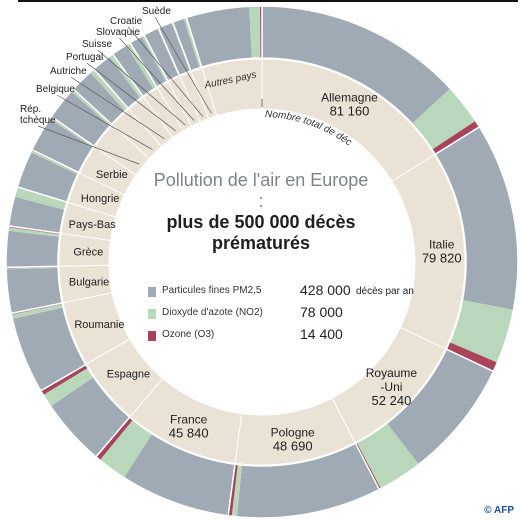 This screenshot has width=520, height=520. What do you see at coordinates (40, 198) in the screenshot?
I see `outer-no2-pays-bas` at bounding box center [40, 198].